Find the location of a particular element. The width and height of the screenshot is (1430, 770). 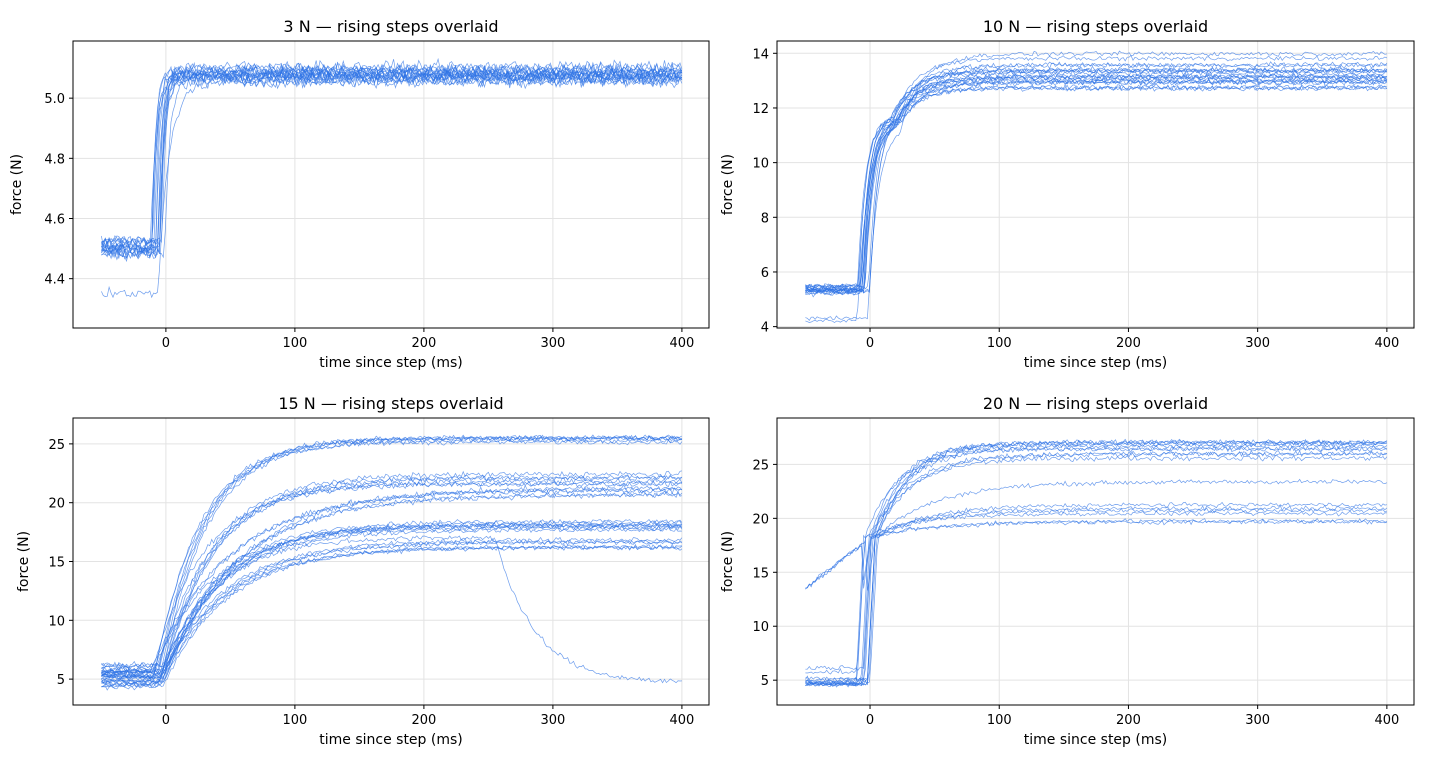

y-tick-label: 4.6 is located at coordinates (54, 219).